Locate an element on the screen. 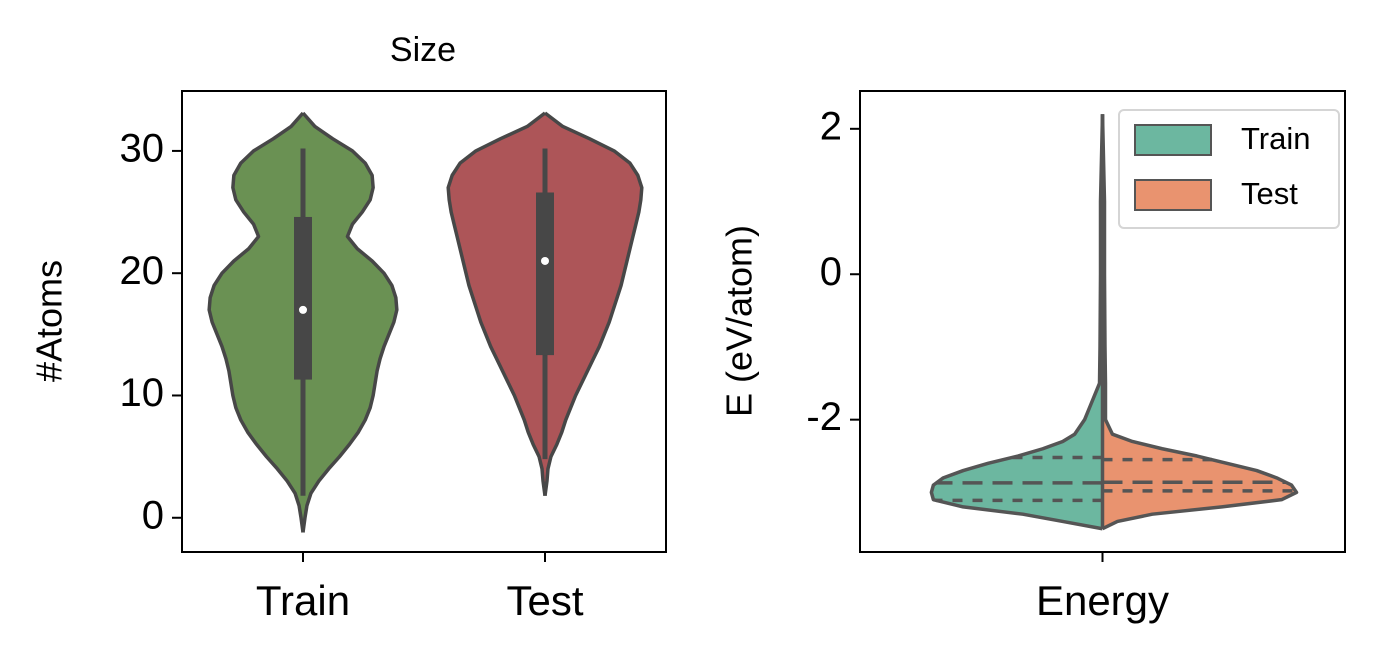  x-tick-label: Energy is located at coordinates (1102, 600).